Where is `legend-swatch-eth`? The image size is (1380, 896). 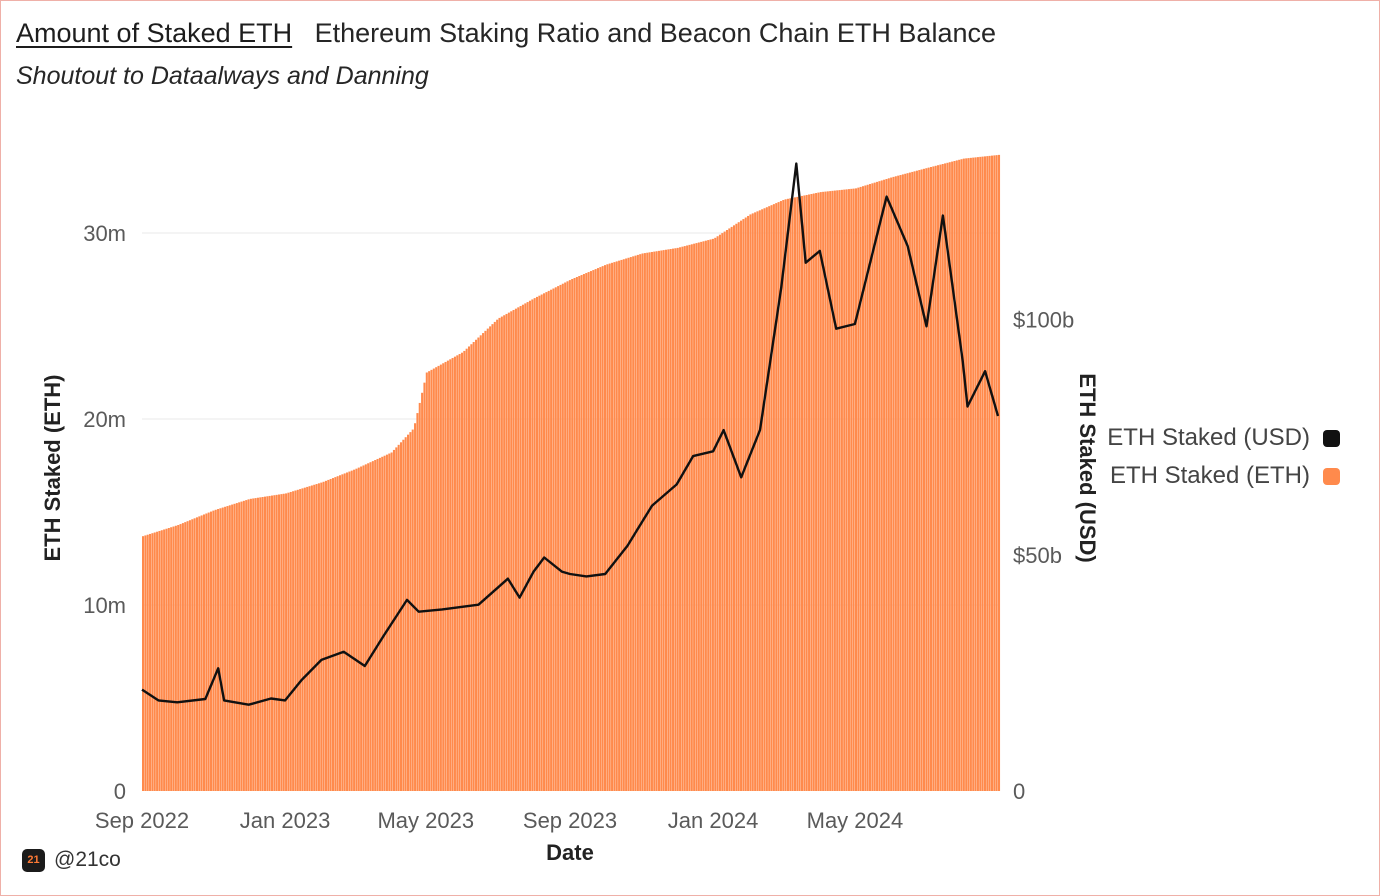
legend-swatch-eth is located at coordinates (1331, 476).